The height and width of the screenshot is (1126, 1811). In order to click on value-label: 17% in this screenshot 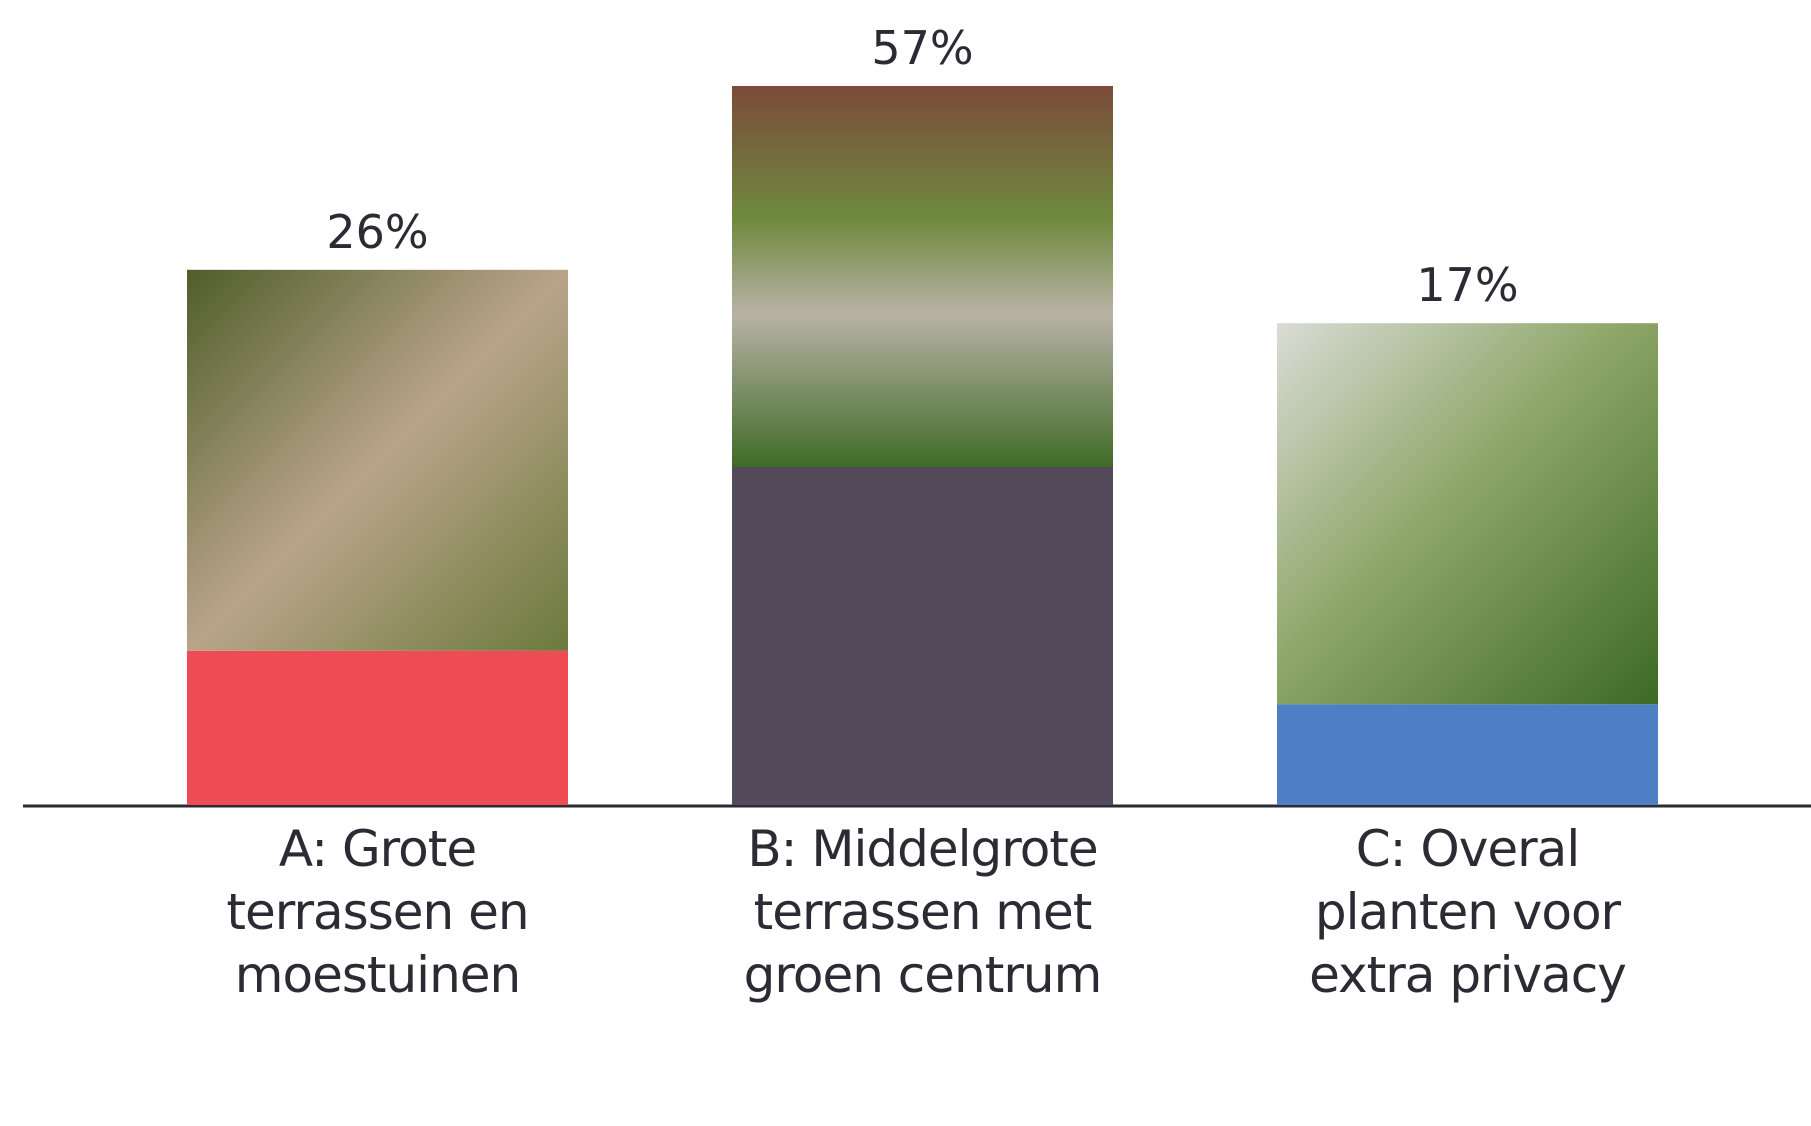, I will do `click(1467, 285)`.